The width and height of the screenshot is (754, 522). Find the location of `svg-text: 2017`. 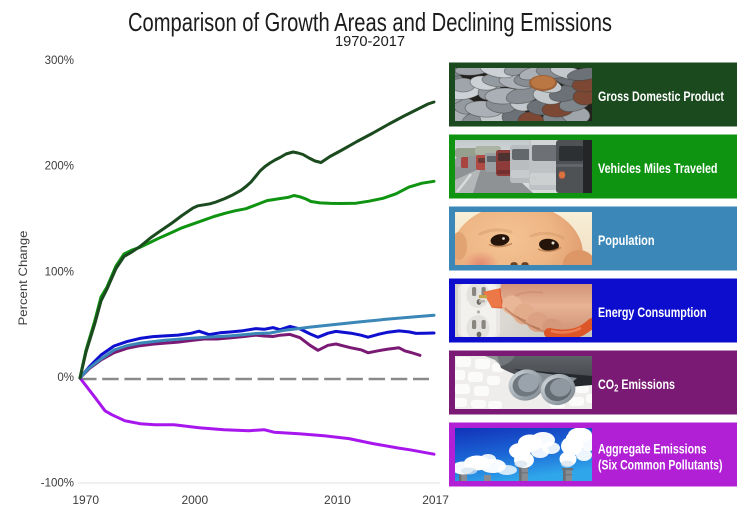

svg-text: 2017 is located at coordinates (435, 500).